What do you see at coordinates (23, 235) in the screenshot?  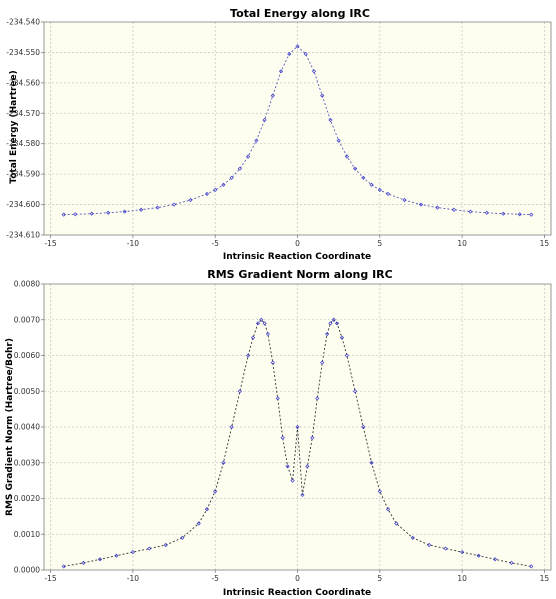 I see `y-tick-label: -234.610` at bounding box center [23, 235].